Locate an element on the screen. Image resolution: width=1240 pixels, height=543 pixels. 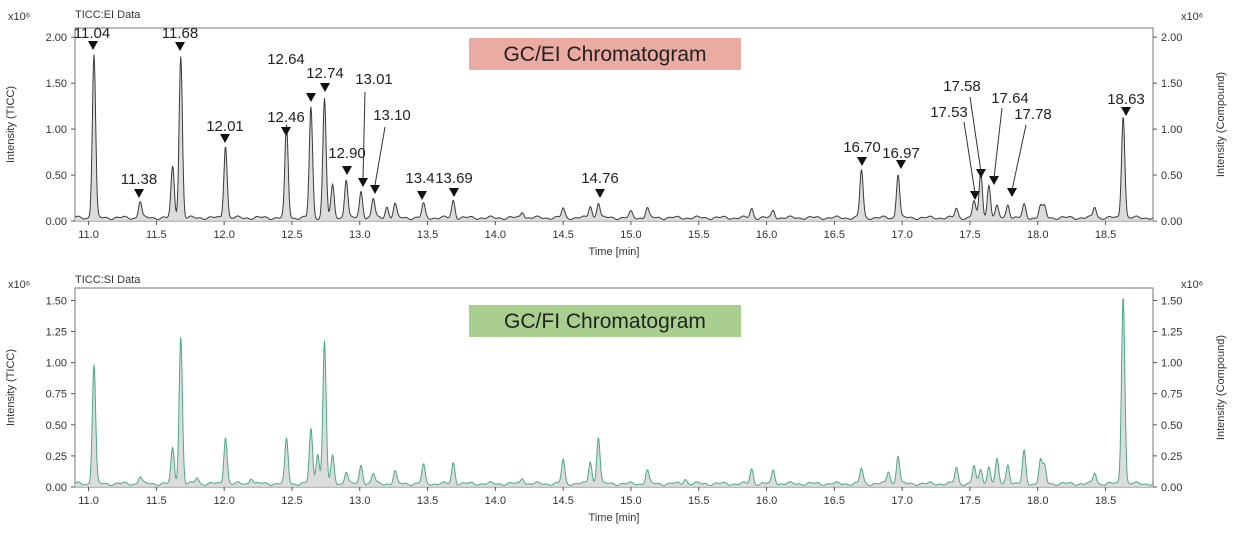
data-title: TICC:EI Data is located at coordinates (108, 15).